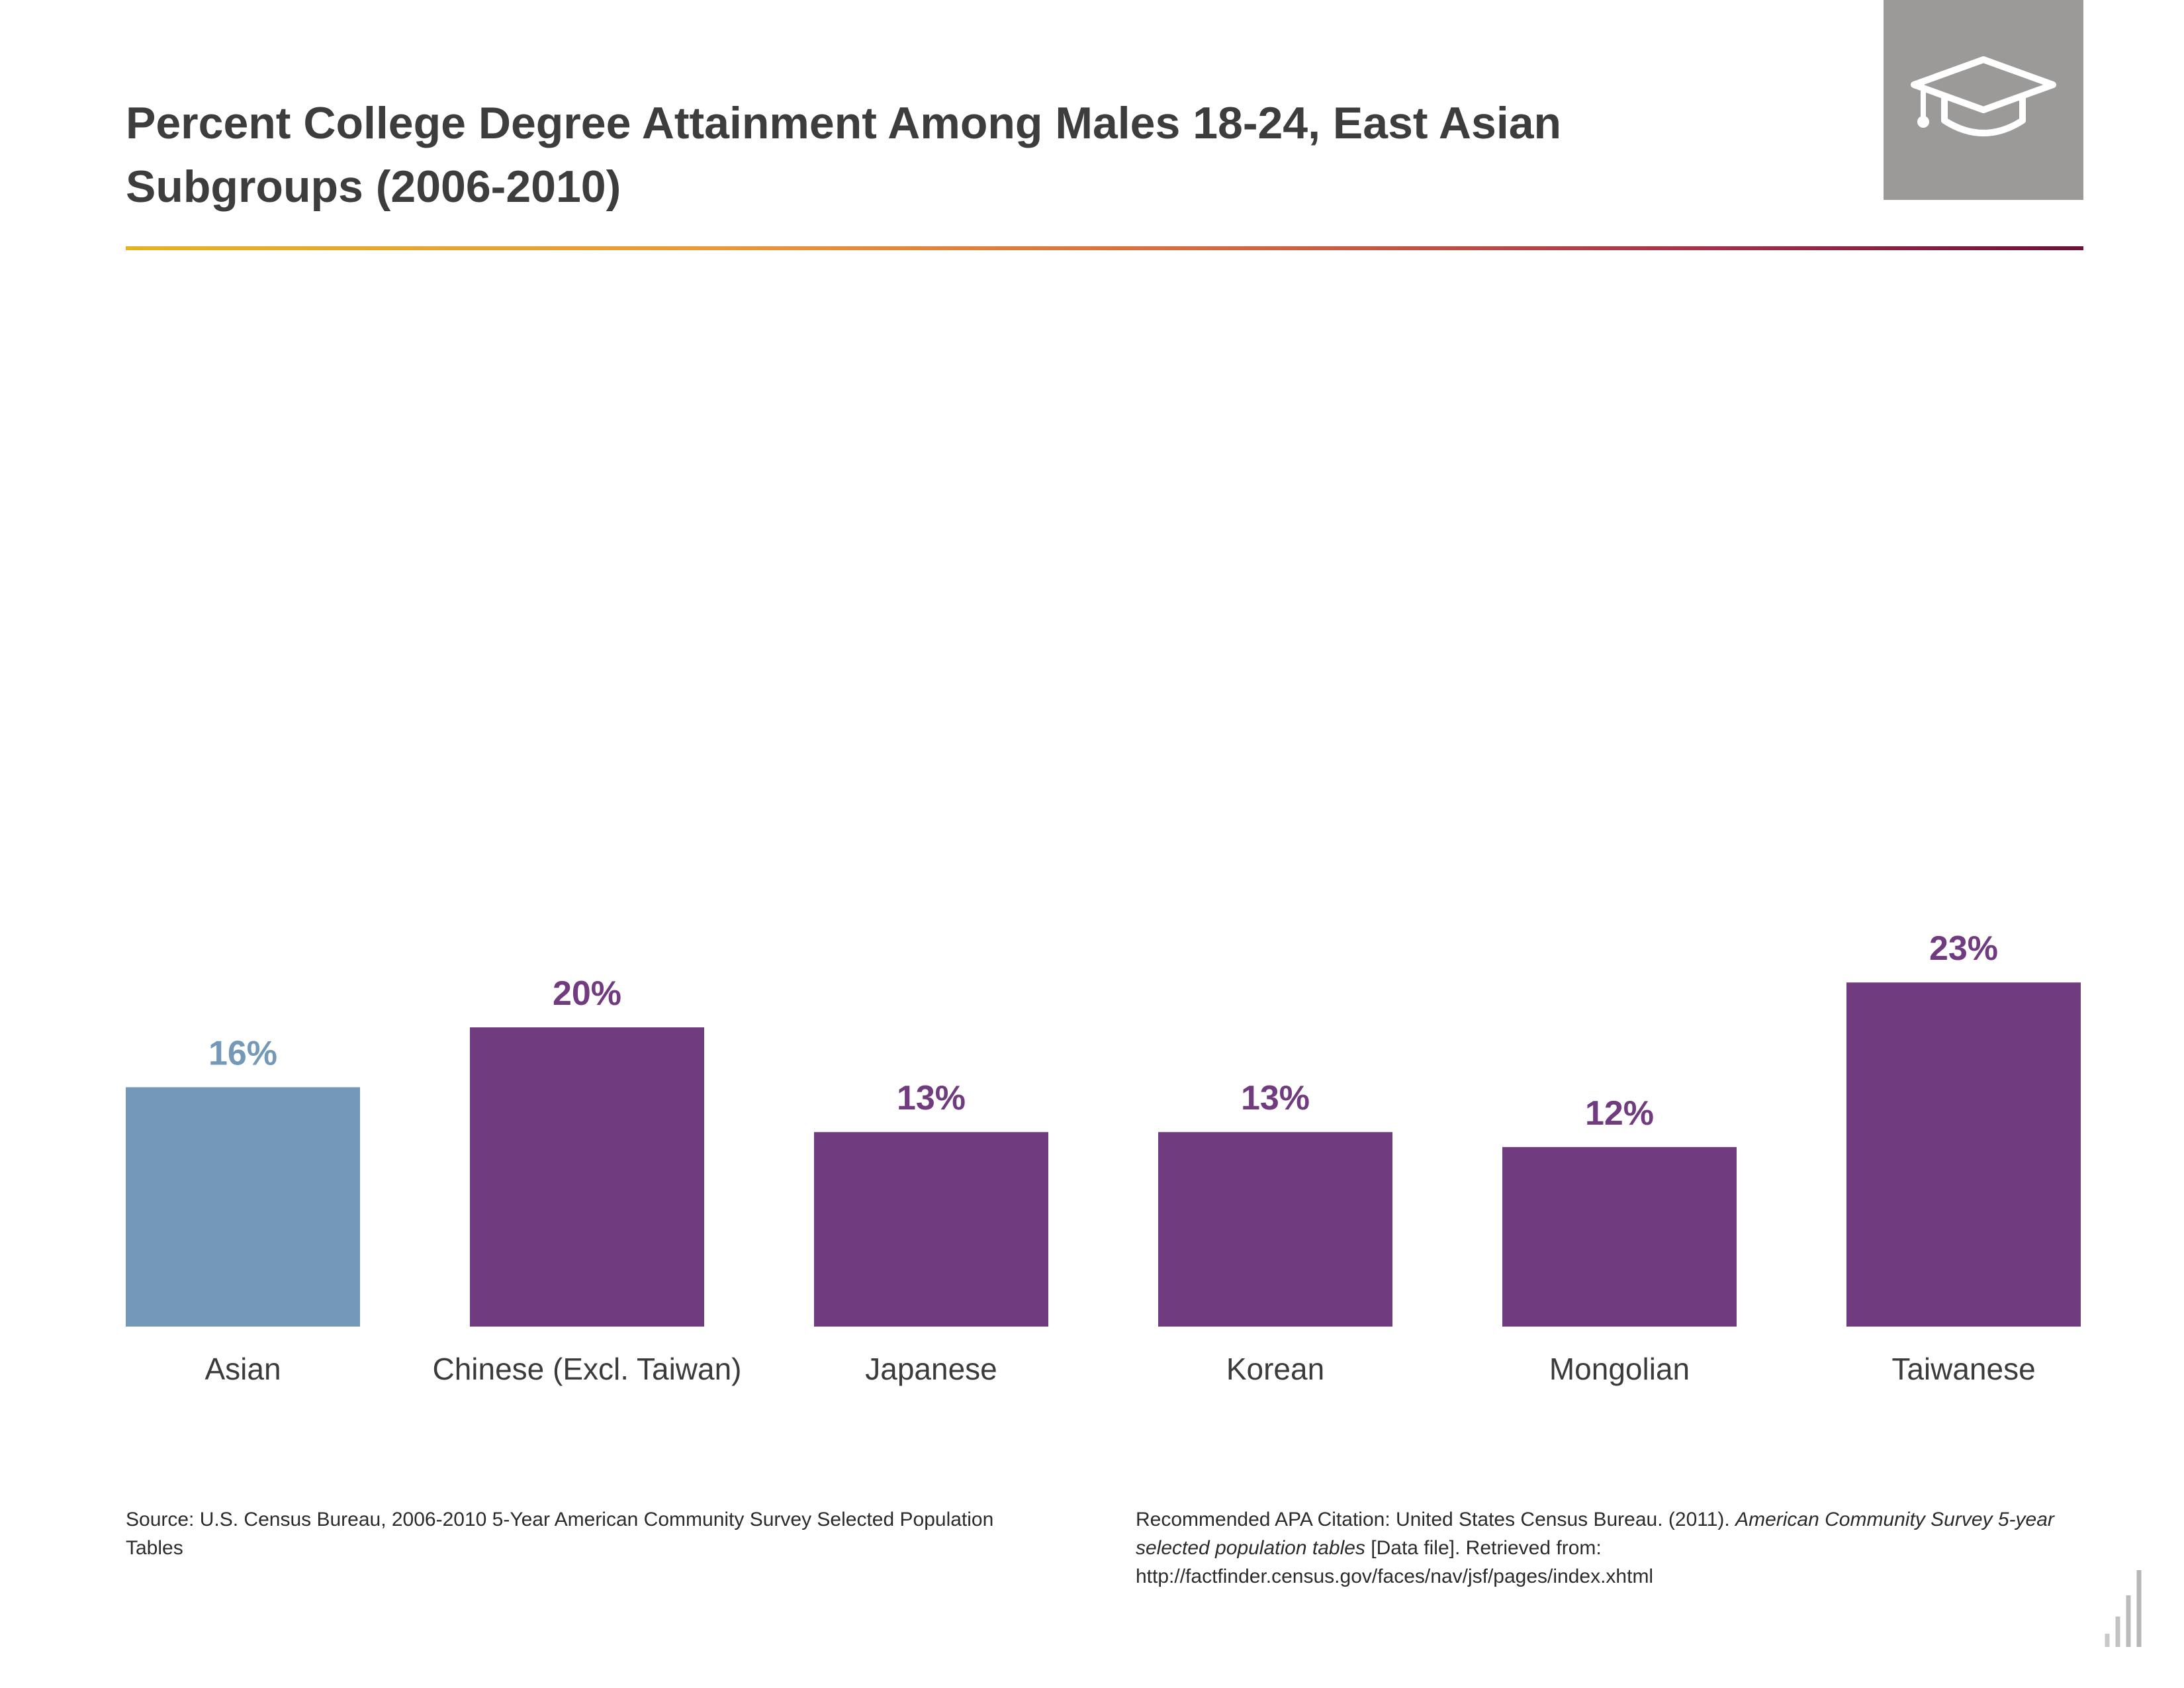  I want to click on category-label-chinese-excl-taiwan: Chinese (Excl. Taiwan), so click(586, 1369).